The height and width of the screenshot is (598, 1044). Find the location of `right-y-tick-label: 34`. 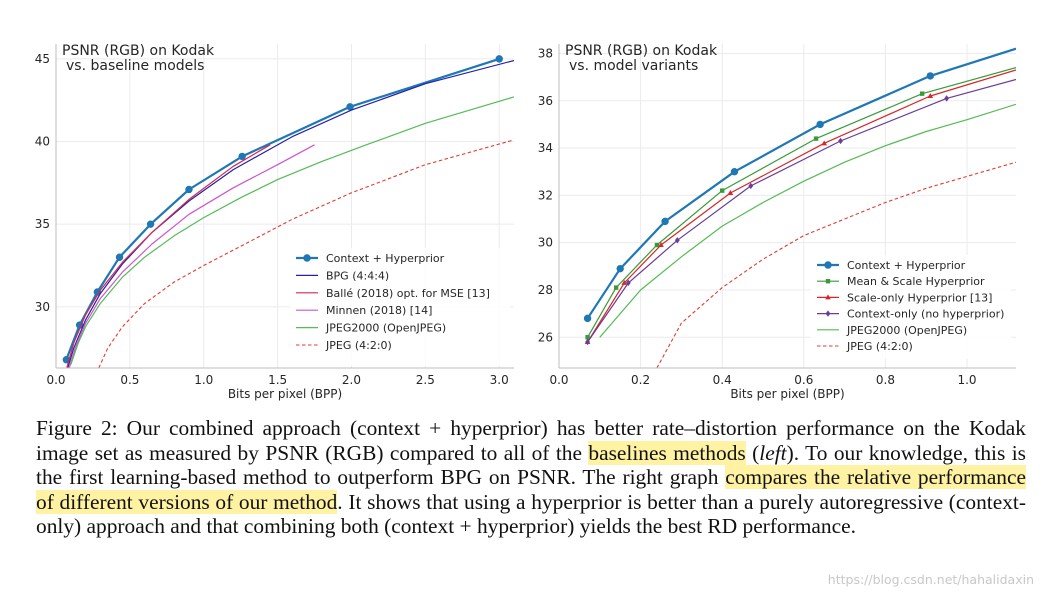

right-y-tick-label: 34 is located at coordinates (545, 148).